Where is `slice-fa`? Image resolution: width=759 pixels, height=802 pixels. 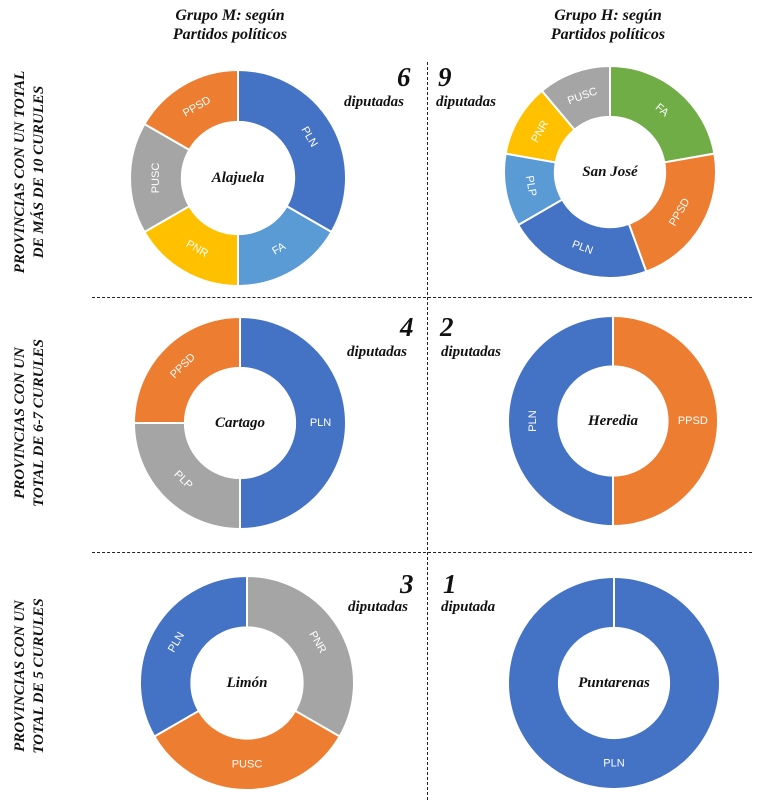
slice-fa is located at coordinates (662, 114).